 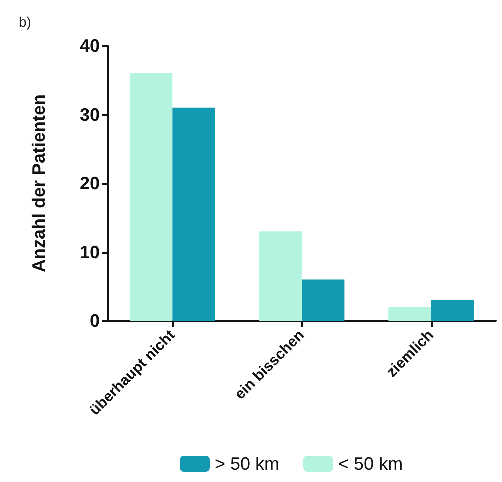 What do you see at coordinates (90, 46) in the screenshot?
I see `y-tick-label: 40` at bounding box center [90, 46].